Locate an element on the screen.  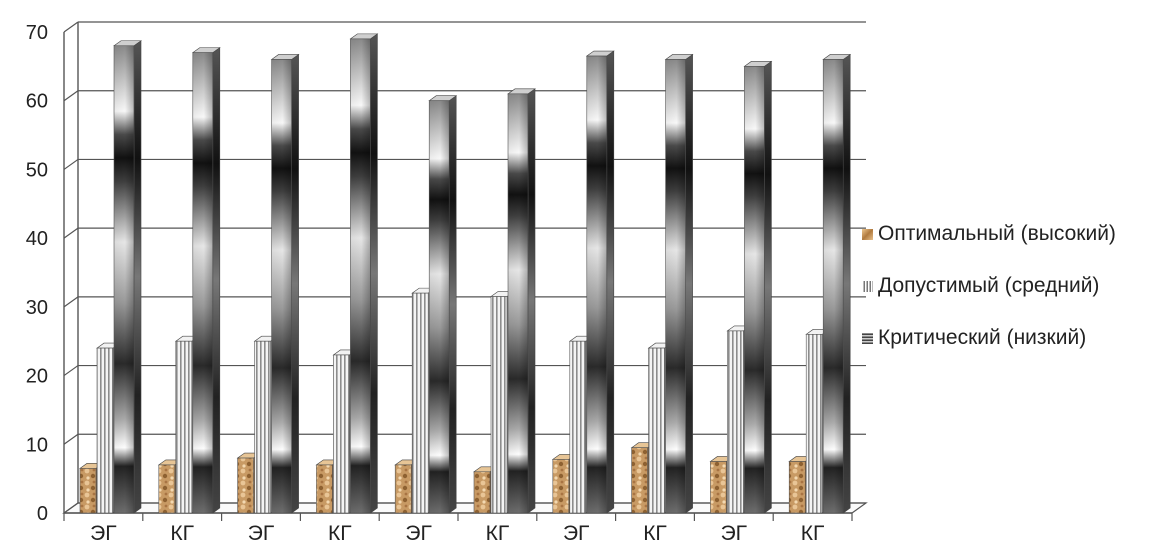
legend-label-medium: Допустимый (средний) is located at coordinates (989, 285).